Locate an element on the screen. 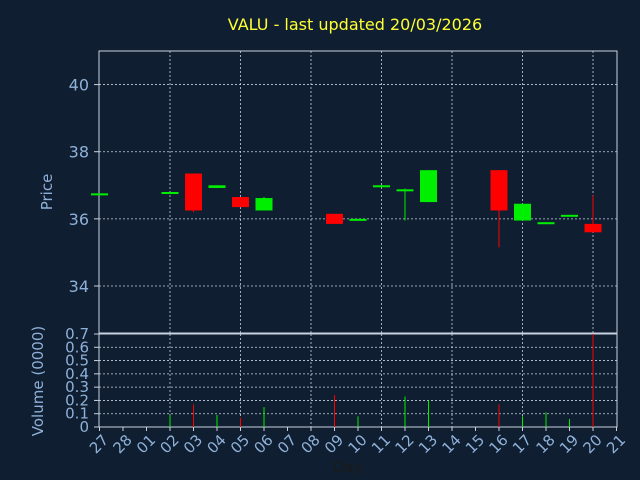  x-tick-label: 01 is located at coordinates (146, 444).